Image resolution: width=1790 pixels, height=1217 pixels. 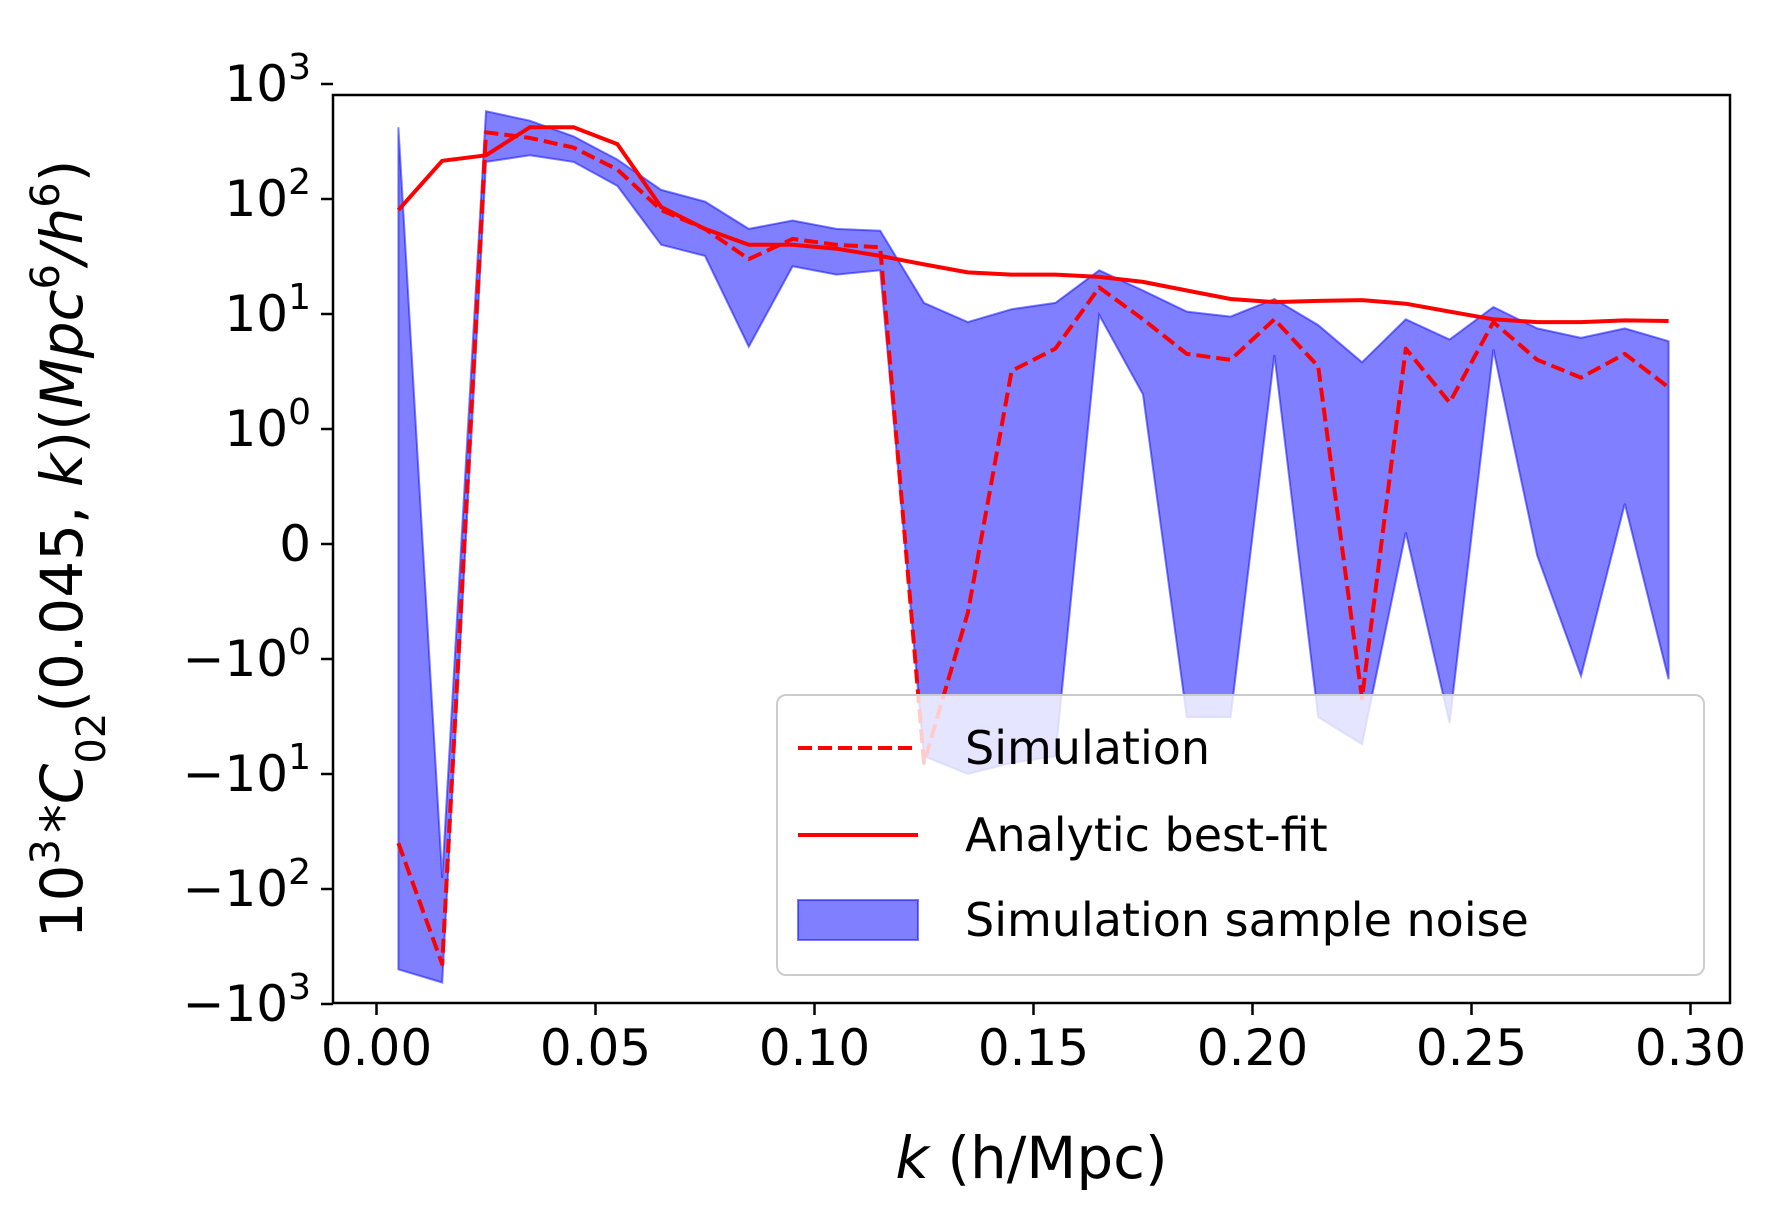 I want to click on x-tick-label: 0.20, so click(x=1252, y=1048).